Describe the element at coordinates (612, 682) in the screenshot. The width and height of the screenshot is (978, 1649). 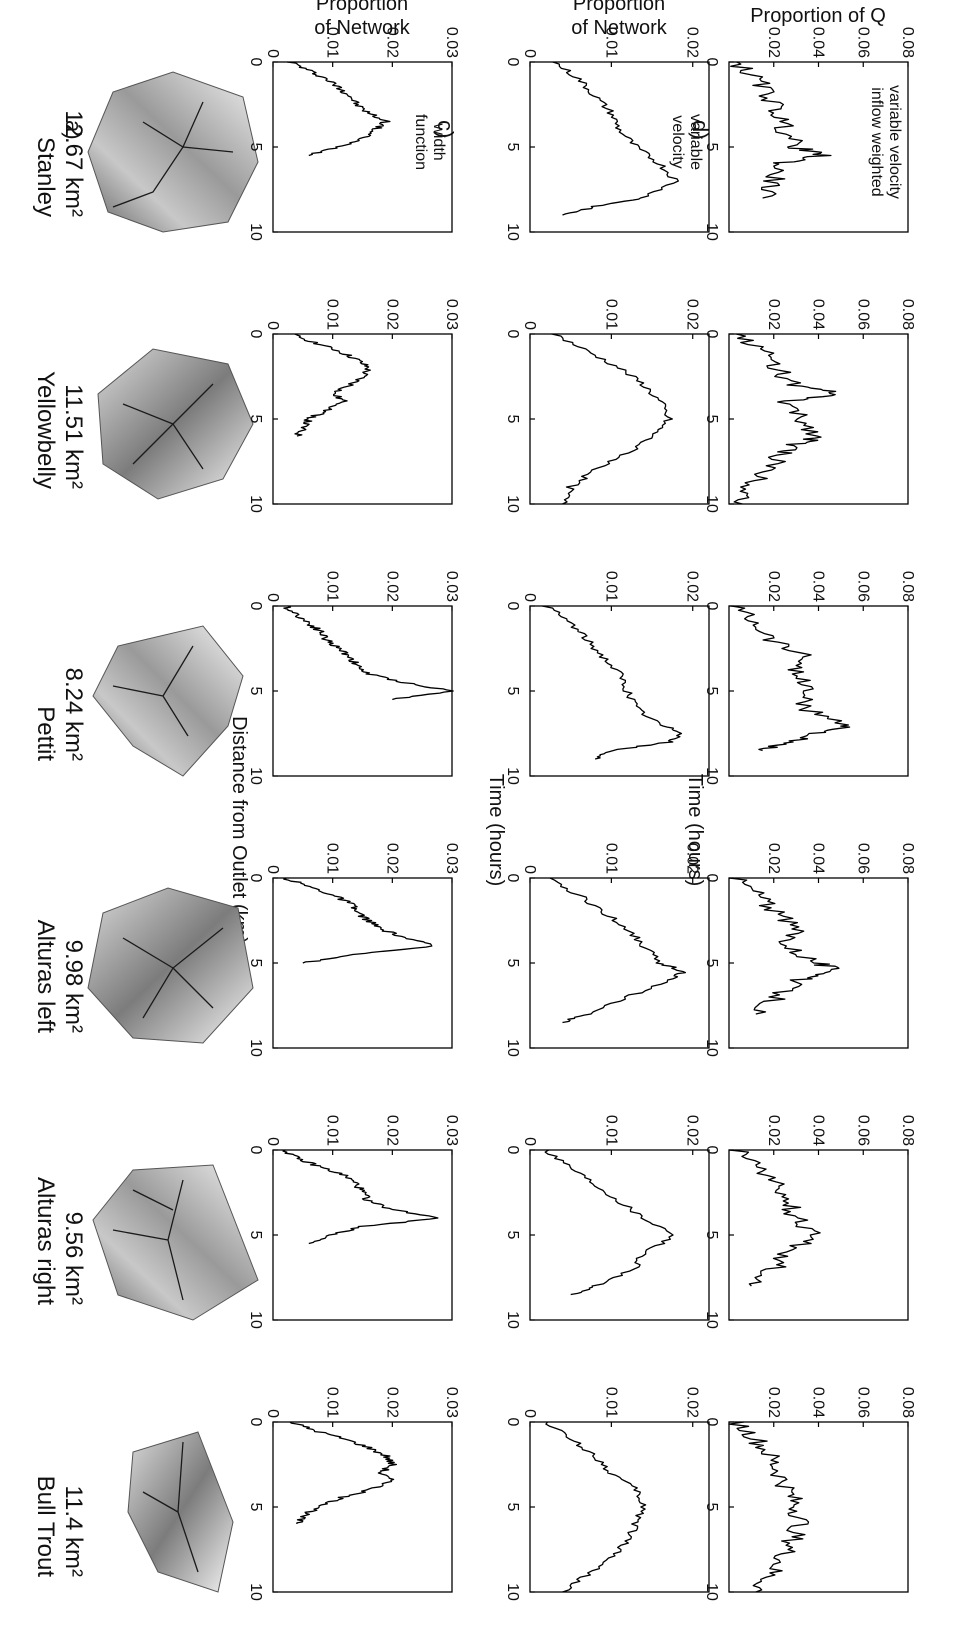
I see `series-line-pettit` at that location.